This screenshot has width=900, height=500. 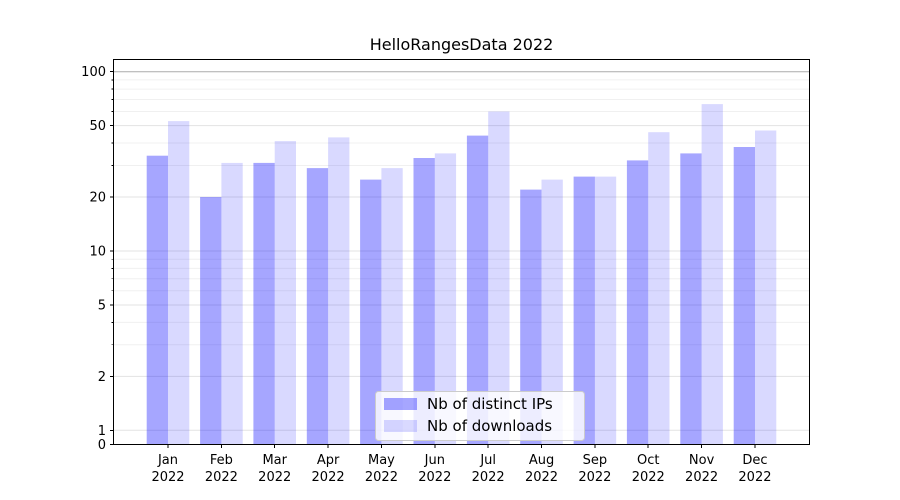 What do you see at coordinates (274, 460) in the screenshot?
I see `x-tick-label-month: Mar` at bounding box center [274, 460].